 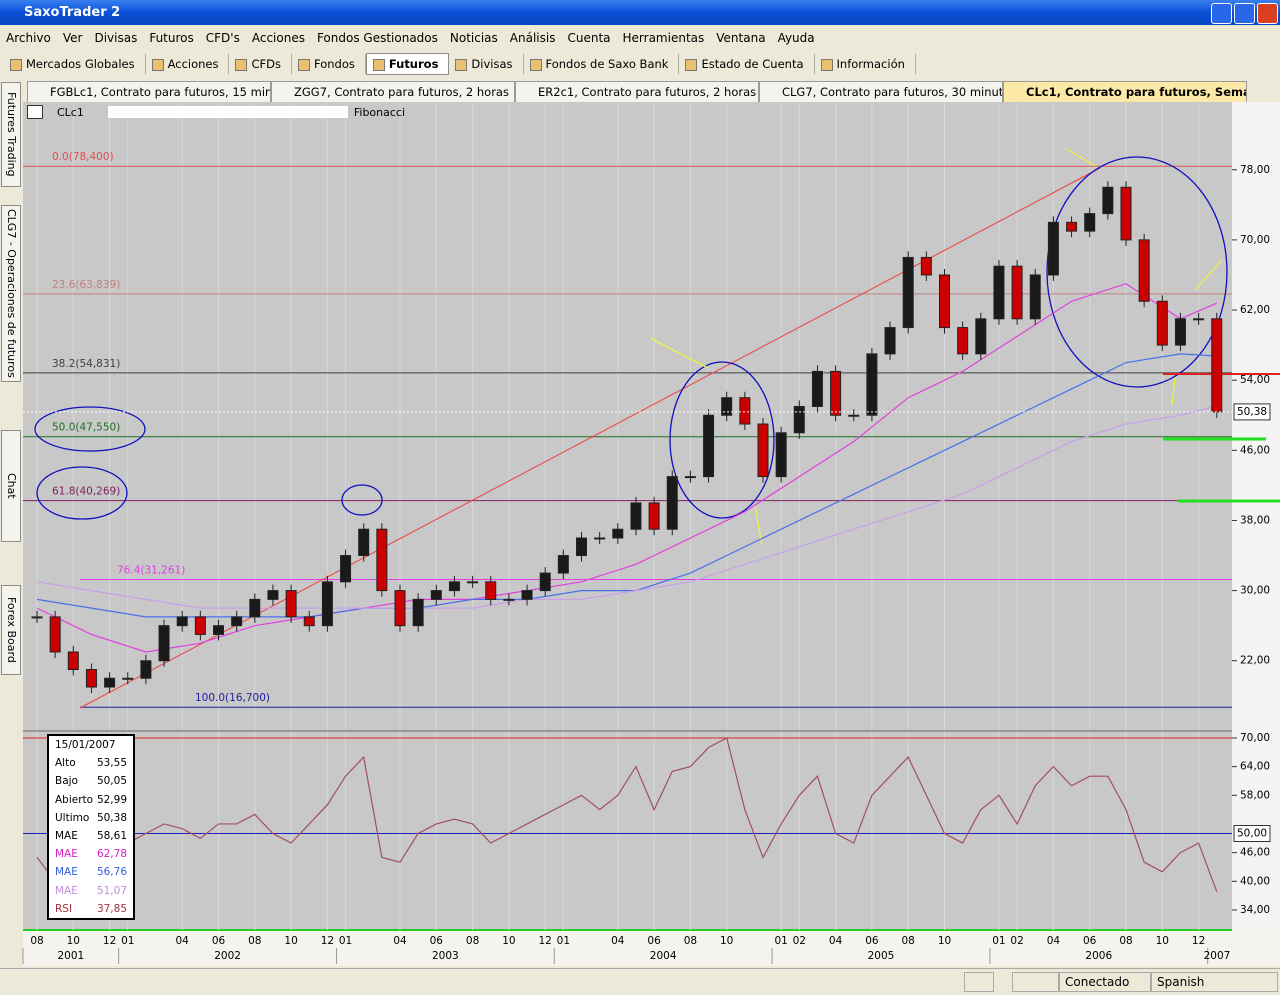 I want to click on reference-label: 50,00, so click(x=1252, y=834).